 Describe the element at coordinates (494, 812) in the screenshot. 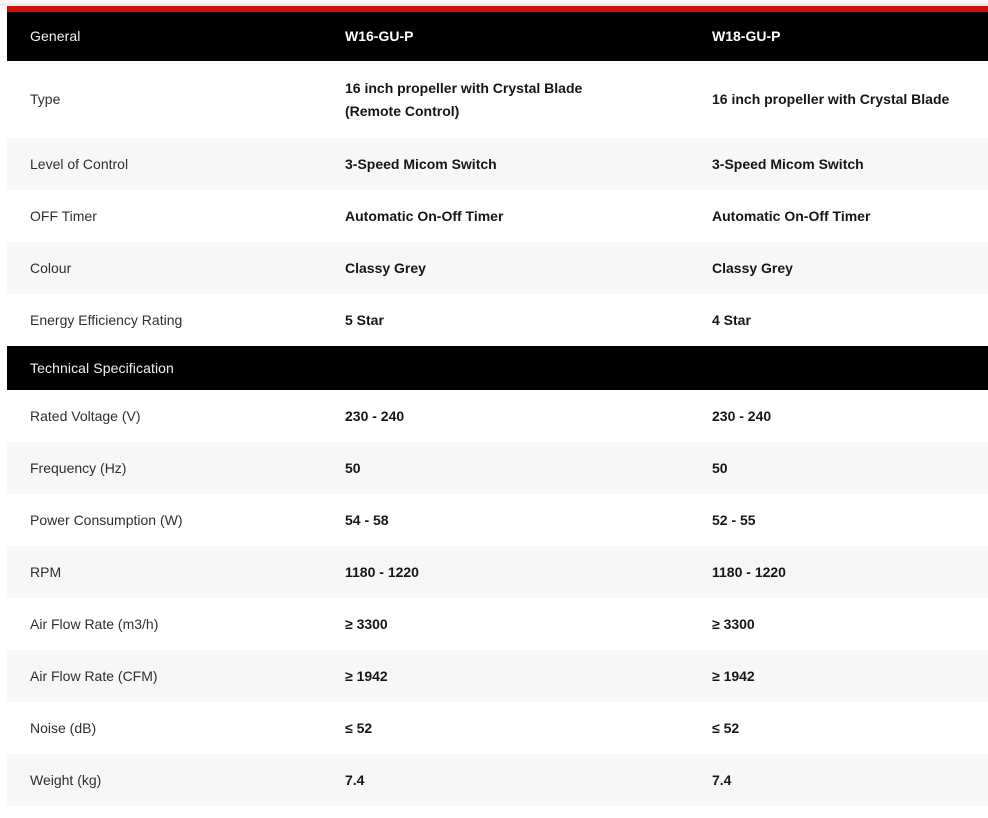

I see `page-bottom-pad` at that location.